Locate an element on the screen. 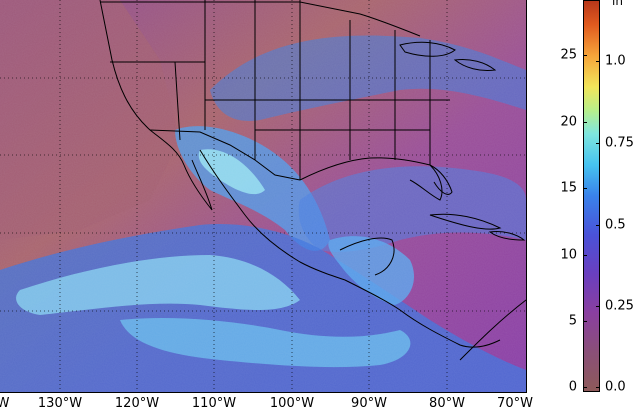  lon-label-100w: 100°W is located at coordinates (292, 403).